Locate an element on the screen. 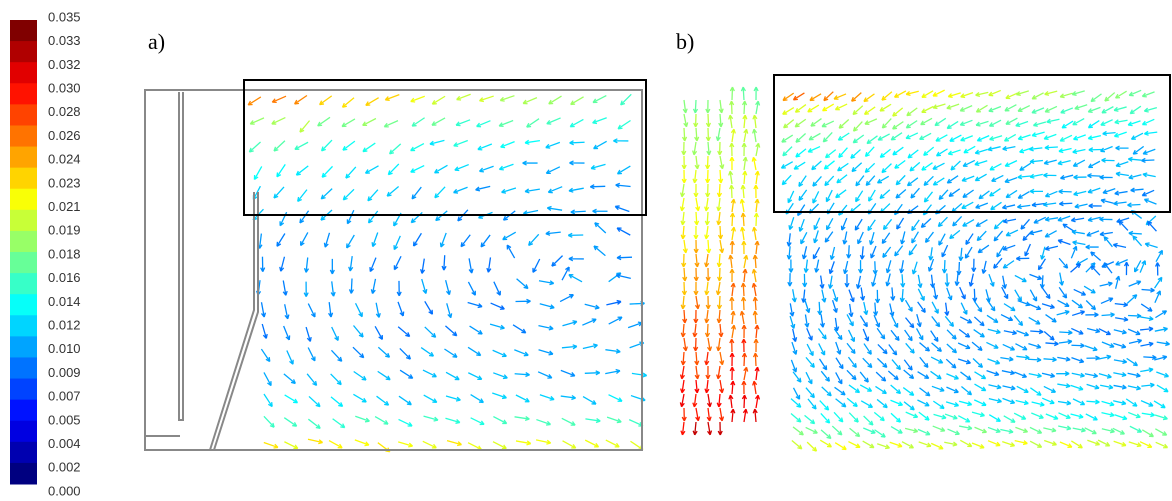 This screenshot has width=1172, height=501. panel-label: a) is located at coordinates (156, 41).